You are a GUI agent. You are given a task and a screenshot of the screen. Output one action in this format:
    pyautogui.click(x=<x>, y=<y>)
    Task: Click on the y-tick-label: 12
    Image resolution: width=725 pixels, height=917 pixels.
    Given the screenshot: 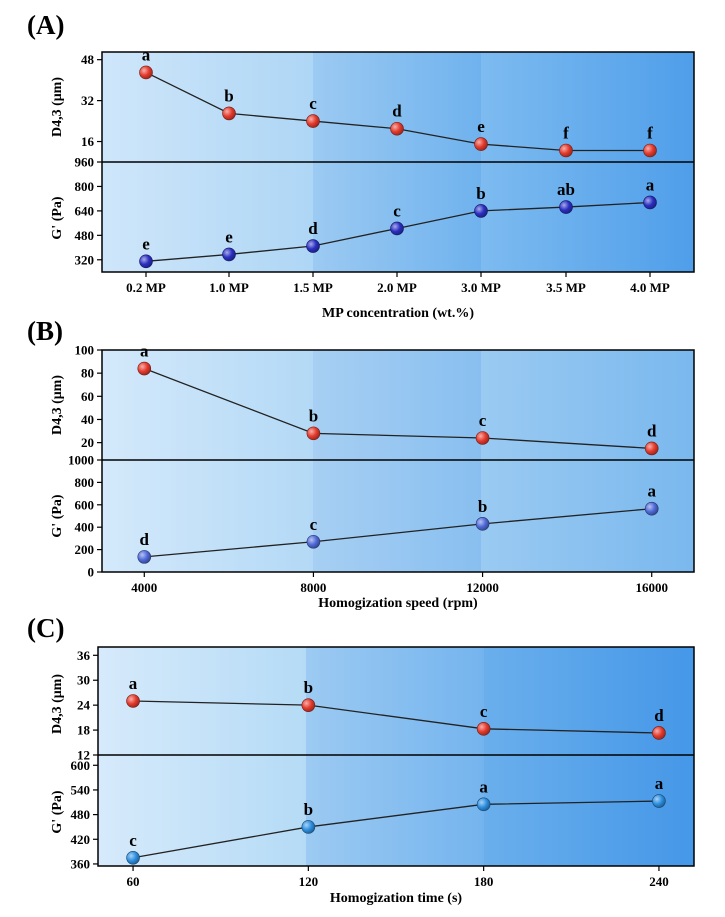 What is the action you would take?
    pyautogui.click(x=83, y=755)
    